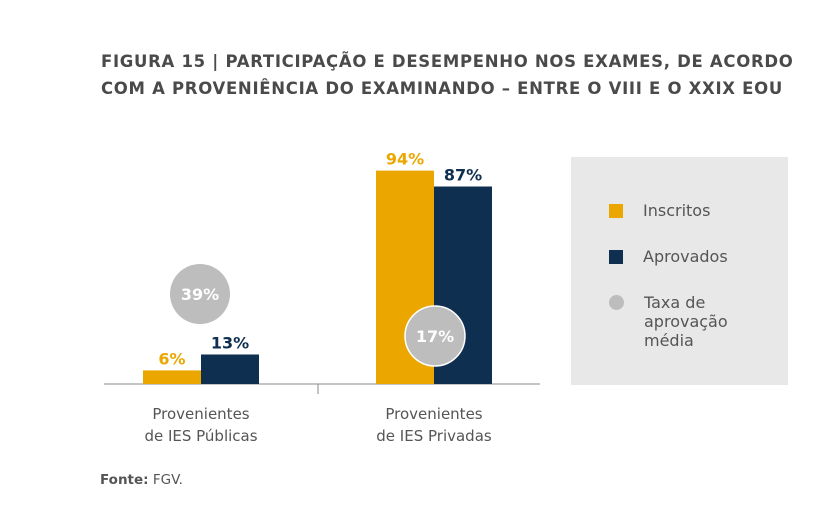  Describe the element at coordinates (616, 211) in the screenshot. I see `legend-swatch-inscritos` at that location.